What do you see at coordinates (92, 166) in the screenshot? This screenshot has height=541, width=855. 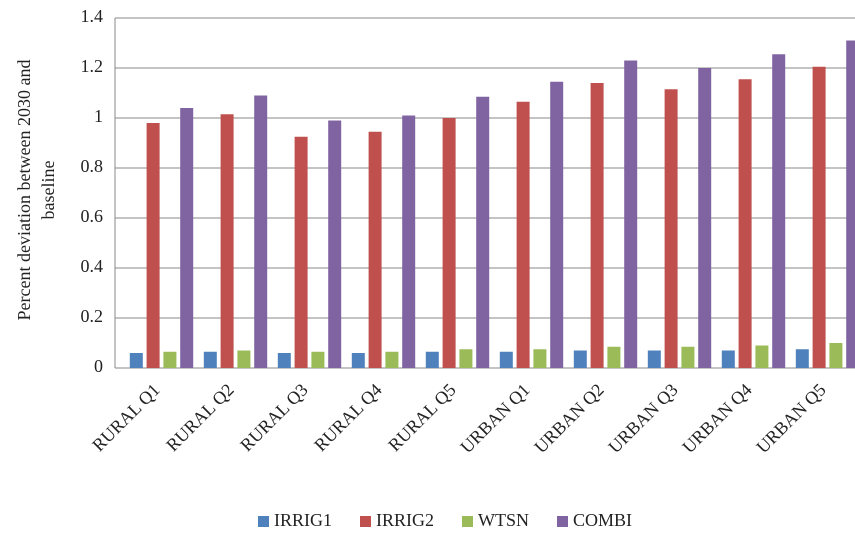 I see `y-tick-label: 0.8` at bounding box center [92, 166].